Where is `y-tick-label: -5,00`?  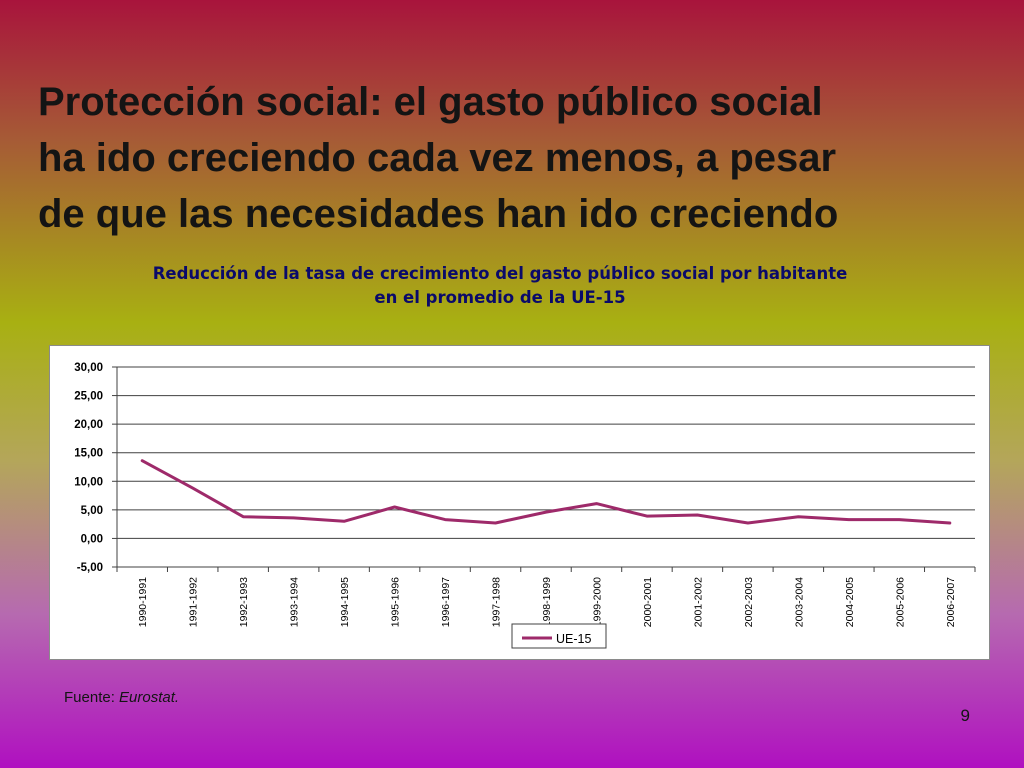 y-tick-label: -5,00 is located at coordinates (90, 568).